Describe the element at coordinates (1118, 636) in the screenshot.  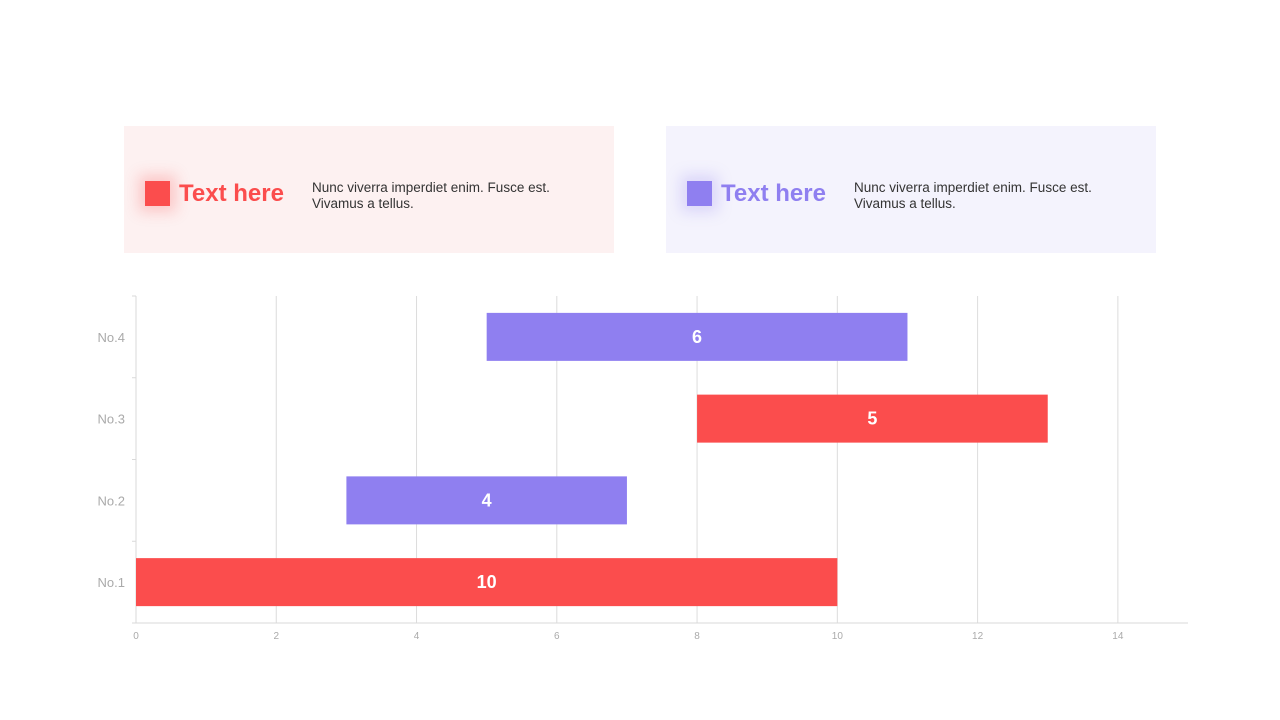
I see `x-tick-label: 14` at that location.